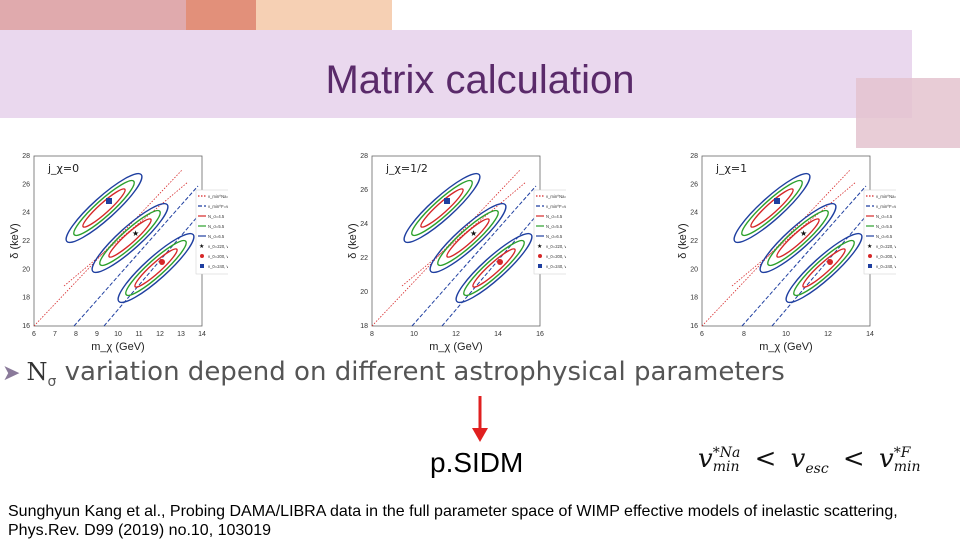  Describe the element at coordinates (765, 459) in the screenshot. I see `formula-lt1: <` at that location.